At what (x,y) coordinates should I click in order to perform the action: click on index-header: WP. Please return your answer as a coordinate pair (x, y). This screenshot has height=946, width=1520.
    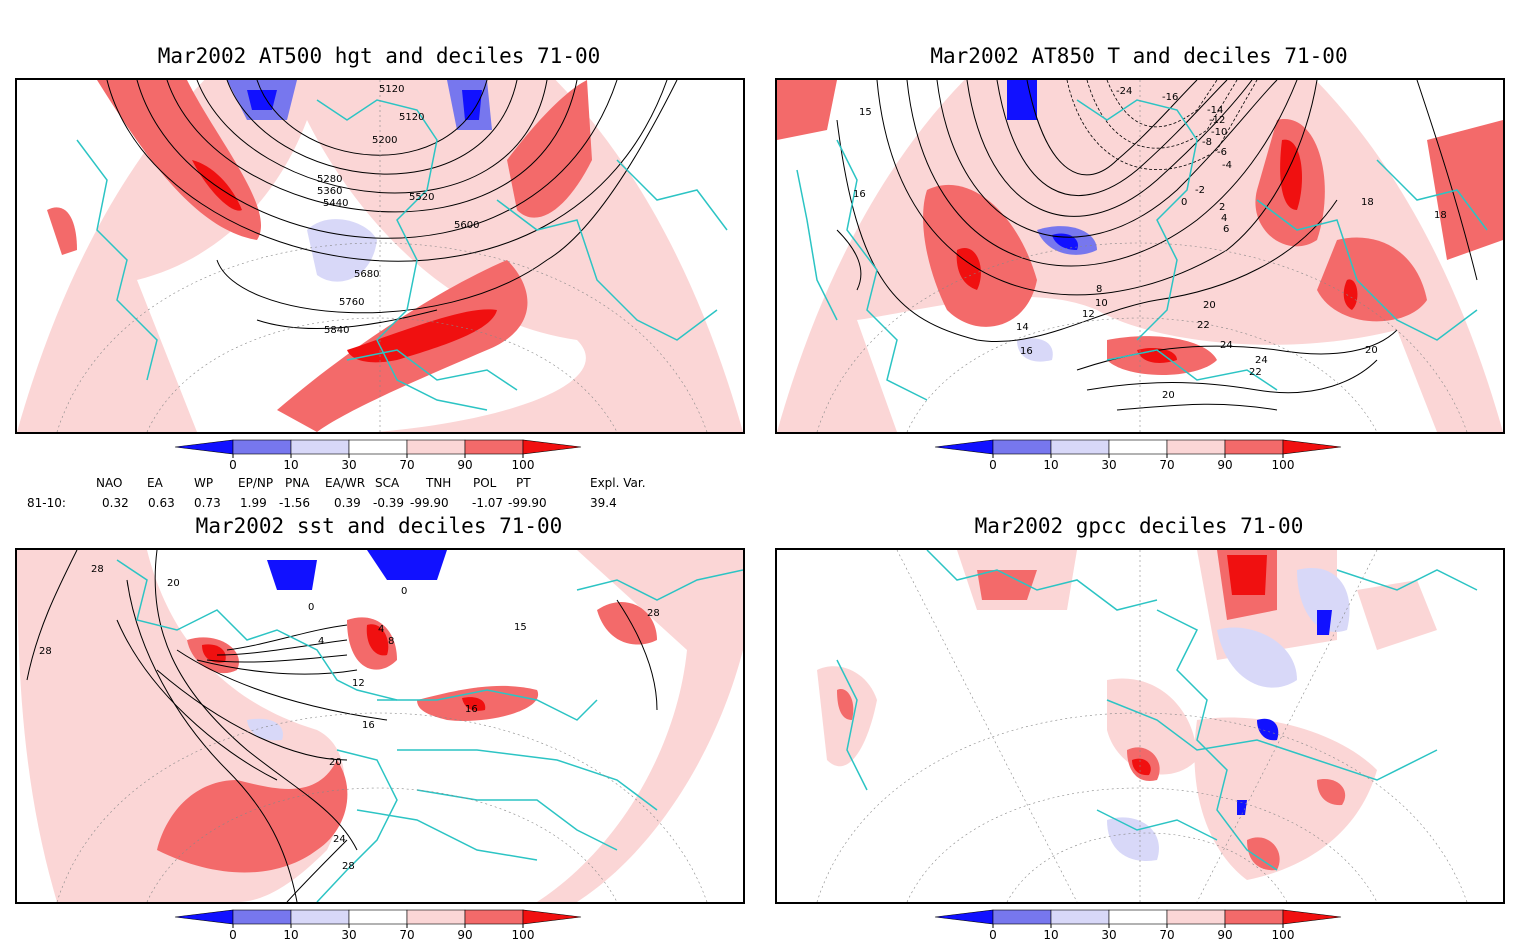
    Looking at the image, I should click on (204, 483).